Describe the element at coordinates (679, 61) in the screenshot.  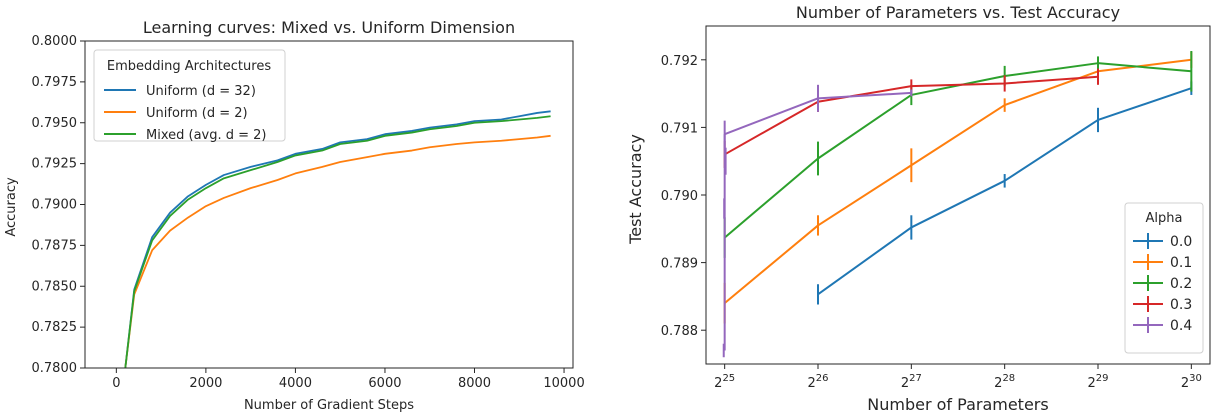
I see `right-y-tick-label: 0.792` at that location.